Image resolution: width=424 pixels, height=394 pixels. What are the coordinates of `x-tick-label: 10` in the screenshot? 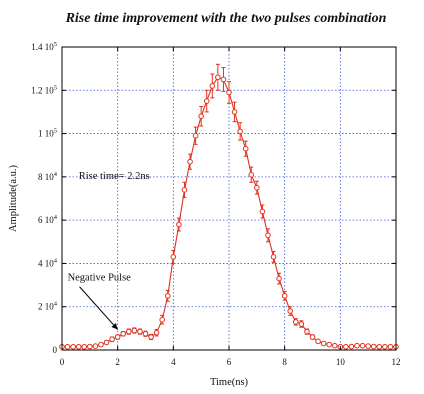 It's located at (341, 362).